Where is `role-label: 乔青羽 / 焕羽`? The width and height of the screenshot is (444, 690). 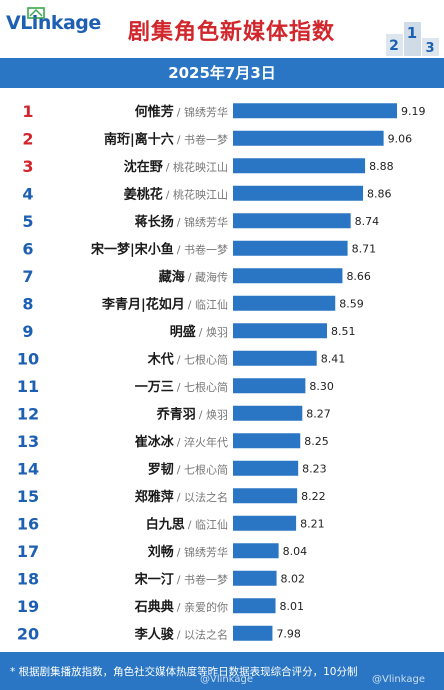 role-label: 乔青羽 / 焕羽 is located at coordinates (192, 414).